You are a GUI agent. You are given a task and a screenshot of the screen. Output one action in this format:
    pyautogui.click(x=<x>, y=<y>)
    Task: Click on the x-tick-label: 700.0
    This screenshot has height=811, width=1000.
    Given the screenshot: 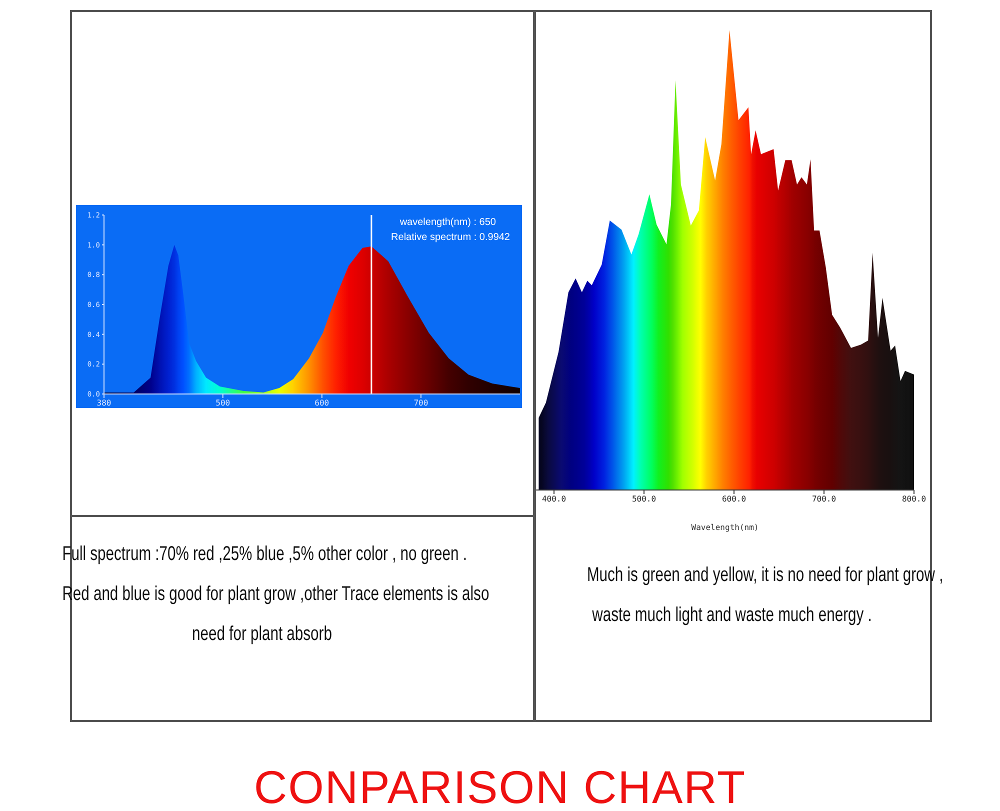 What is the action you would take?
    pyautogui.click(x=824, y=499)
    